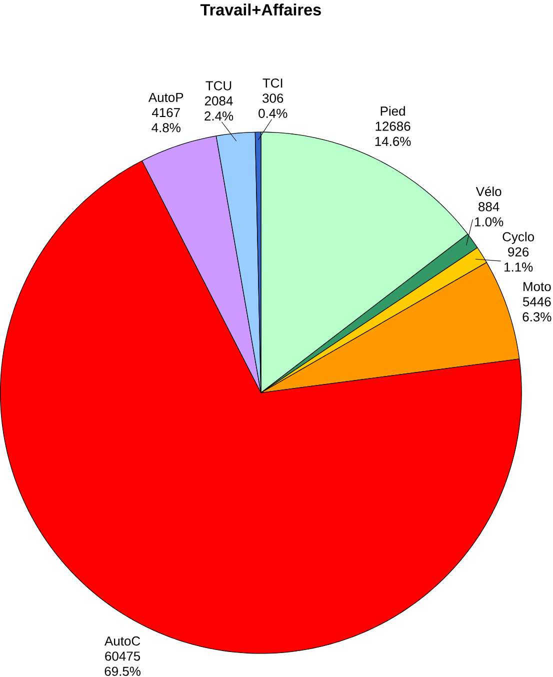 The image size is (553, 677). I want to click on data-label: 5446, so click(537, 301).